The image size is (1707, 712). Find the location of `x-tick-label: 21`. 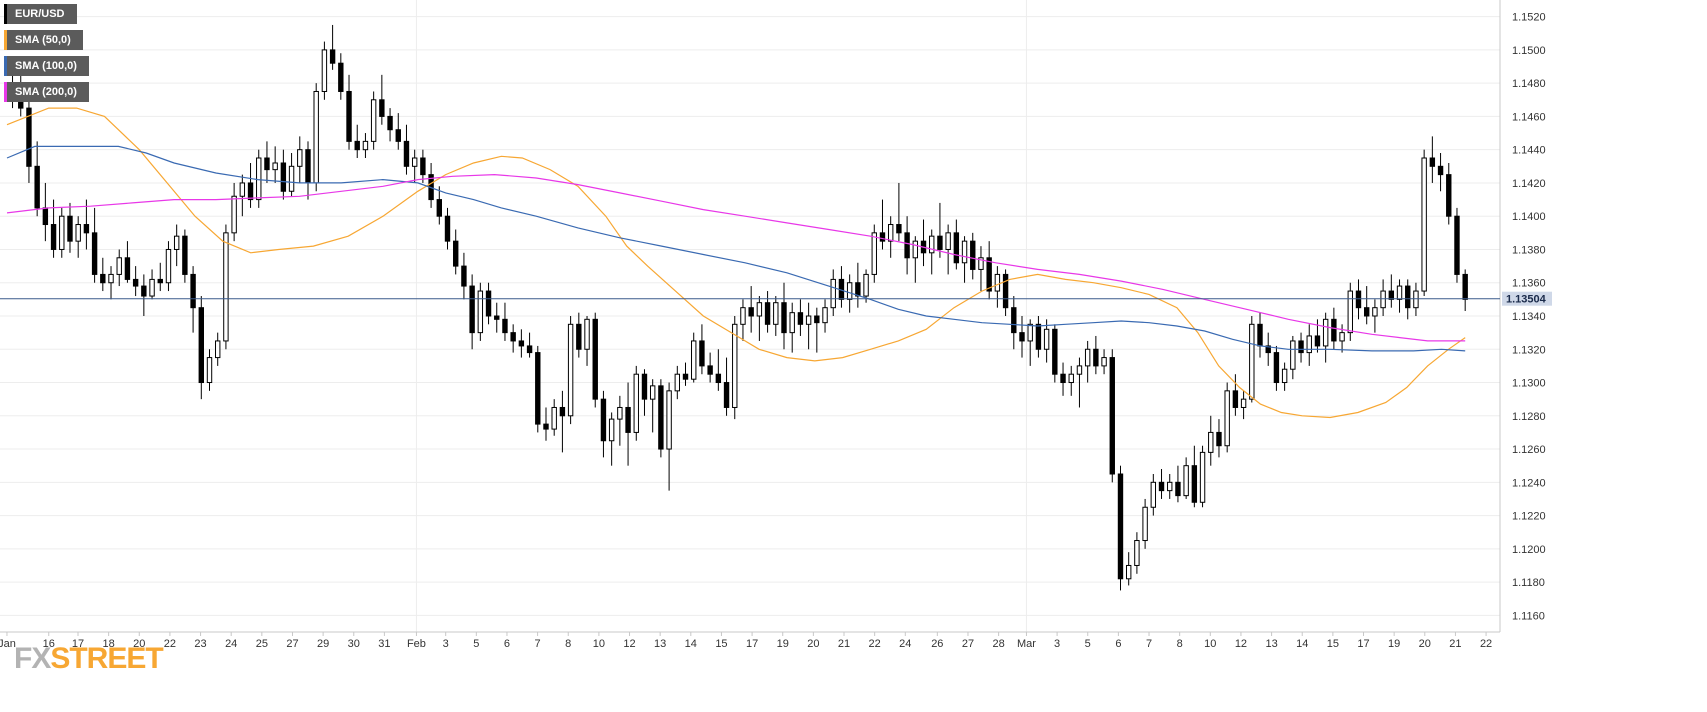

x-tick-label: 21 is located at coordinates (1455, 644).